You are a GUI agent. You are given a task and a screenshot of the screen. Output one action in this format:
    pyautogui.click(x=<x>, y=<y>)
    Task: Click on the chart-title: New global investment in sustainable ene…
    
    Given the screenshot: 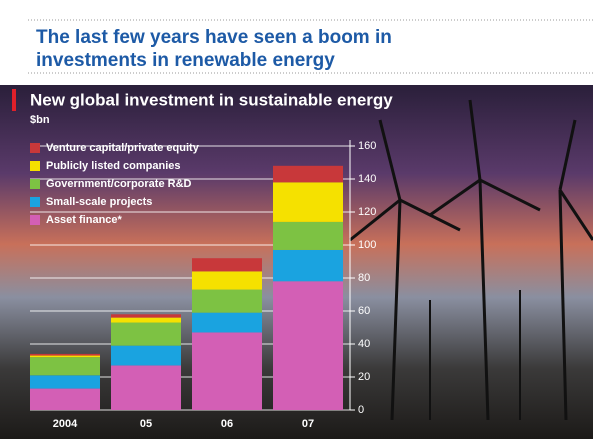 What is the action you would take?
    pyautogui.click(x=211, y=99)
    